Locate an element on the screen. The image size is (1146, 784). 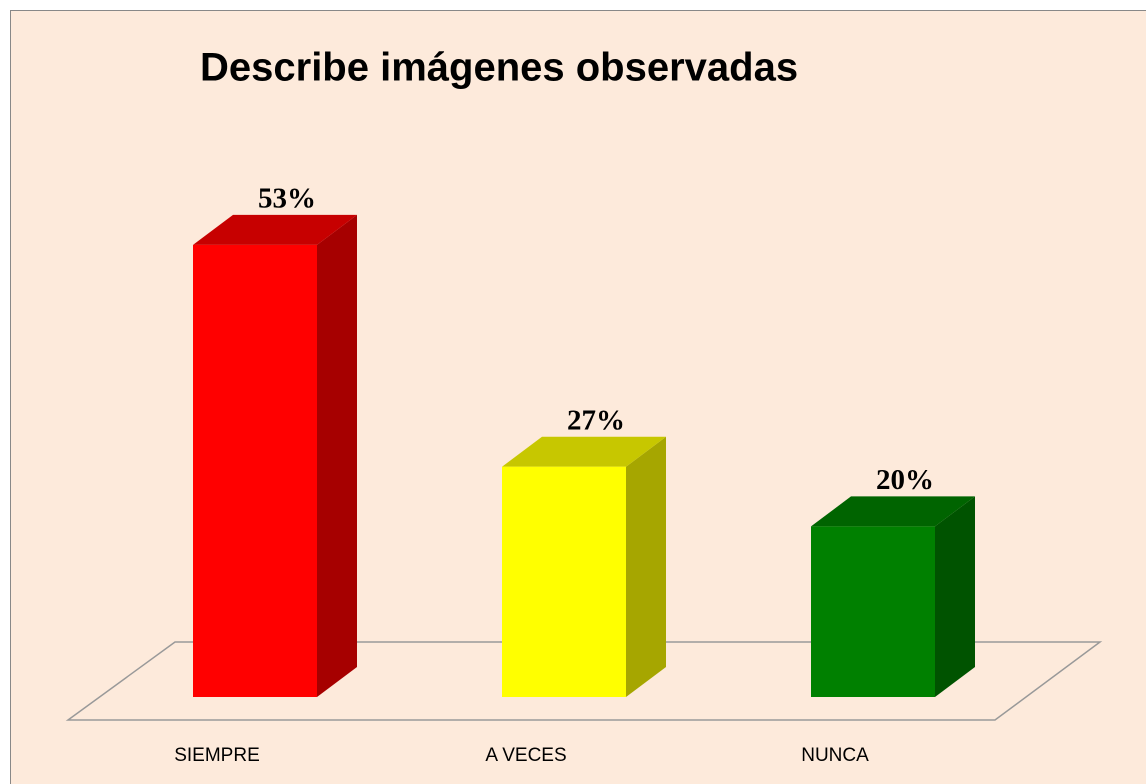
data-label: 27% is located at coordinates (596, 420).